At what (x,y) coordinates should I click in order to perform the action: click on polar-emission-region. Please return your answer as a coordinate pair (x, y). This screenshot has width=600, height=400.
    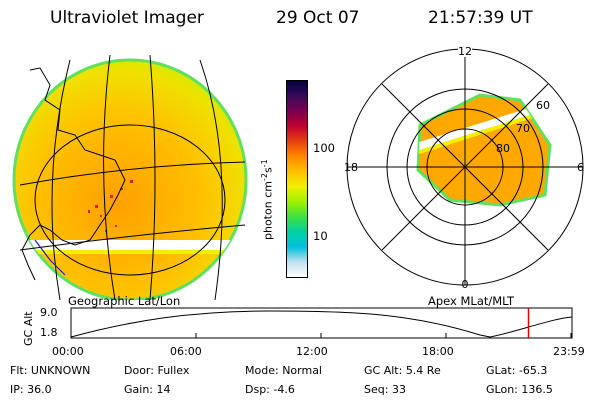
    Looking at the image, I should click on (484, 150).